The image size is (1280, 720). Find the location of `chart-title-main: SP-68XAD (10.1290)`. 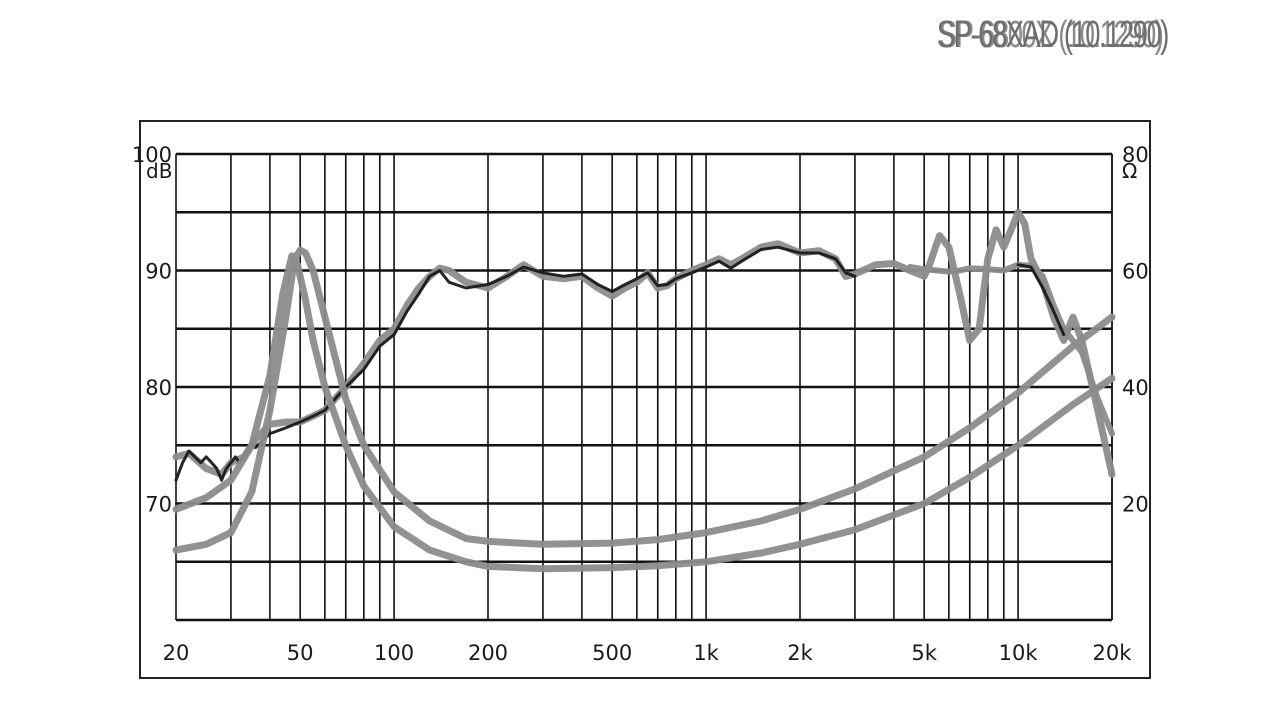

chart-title-main: SP-68XAD (10.1290) is located at coordinates (1053, 35).